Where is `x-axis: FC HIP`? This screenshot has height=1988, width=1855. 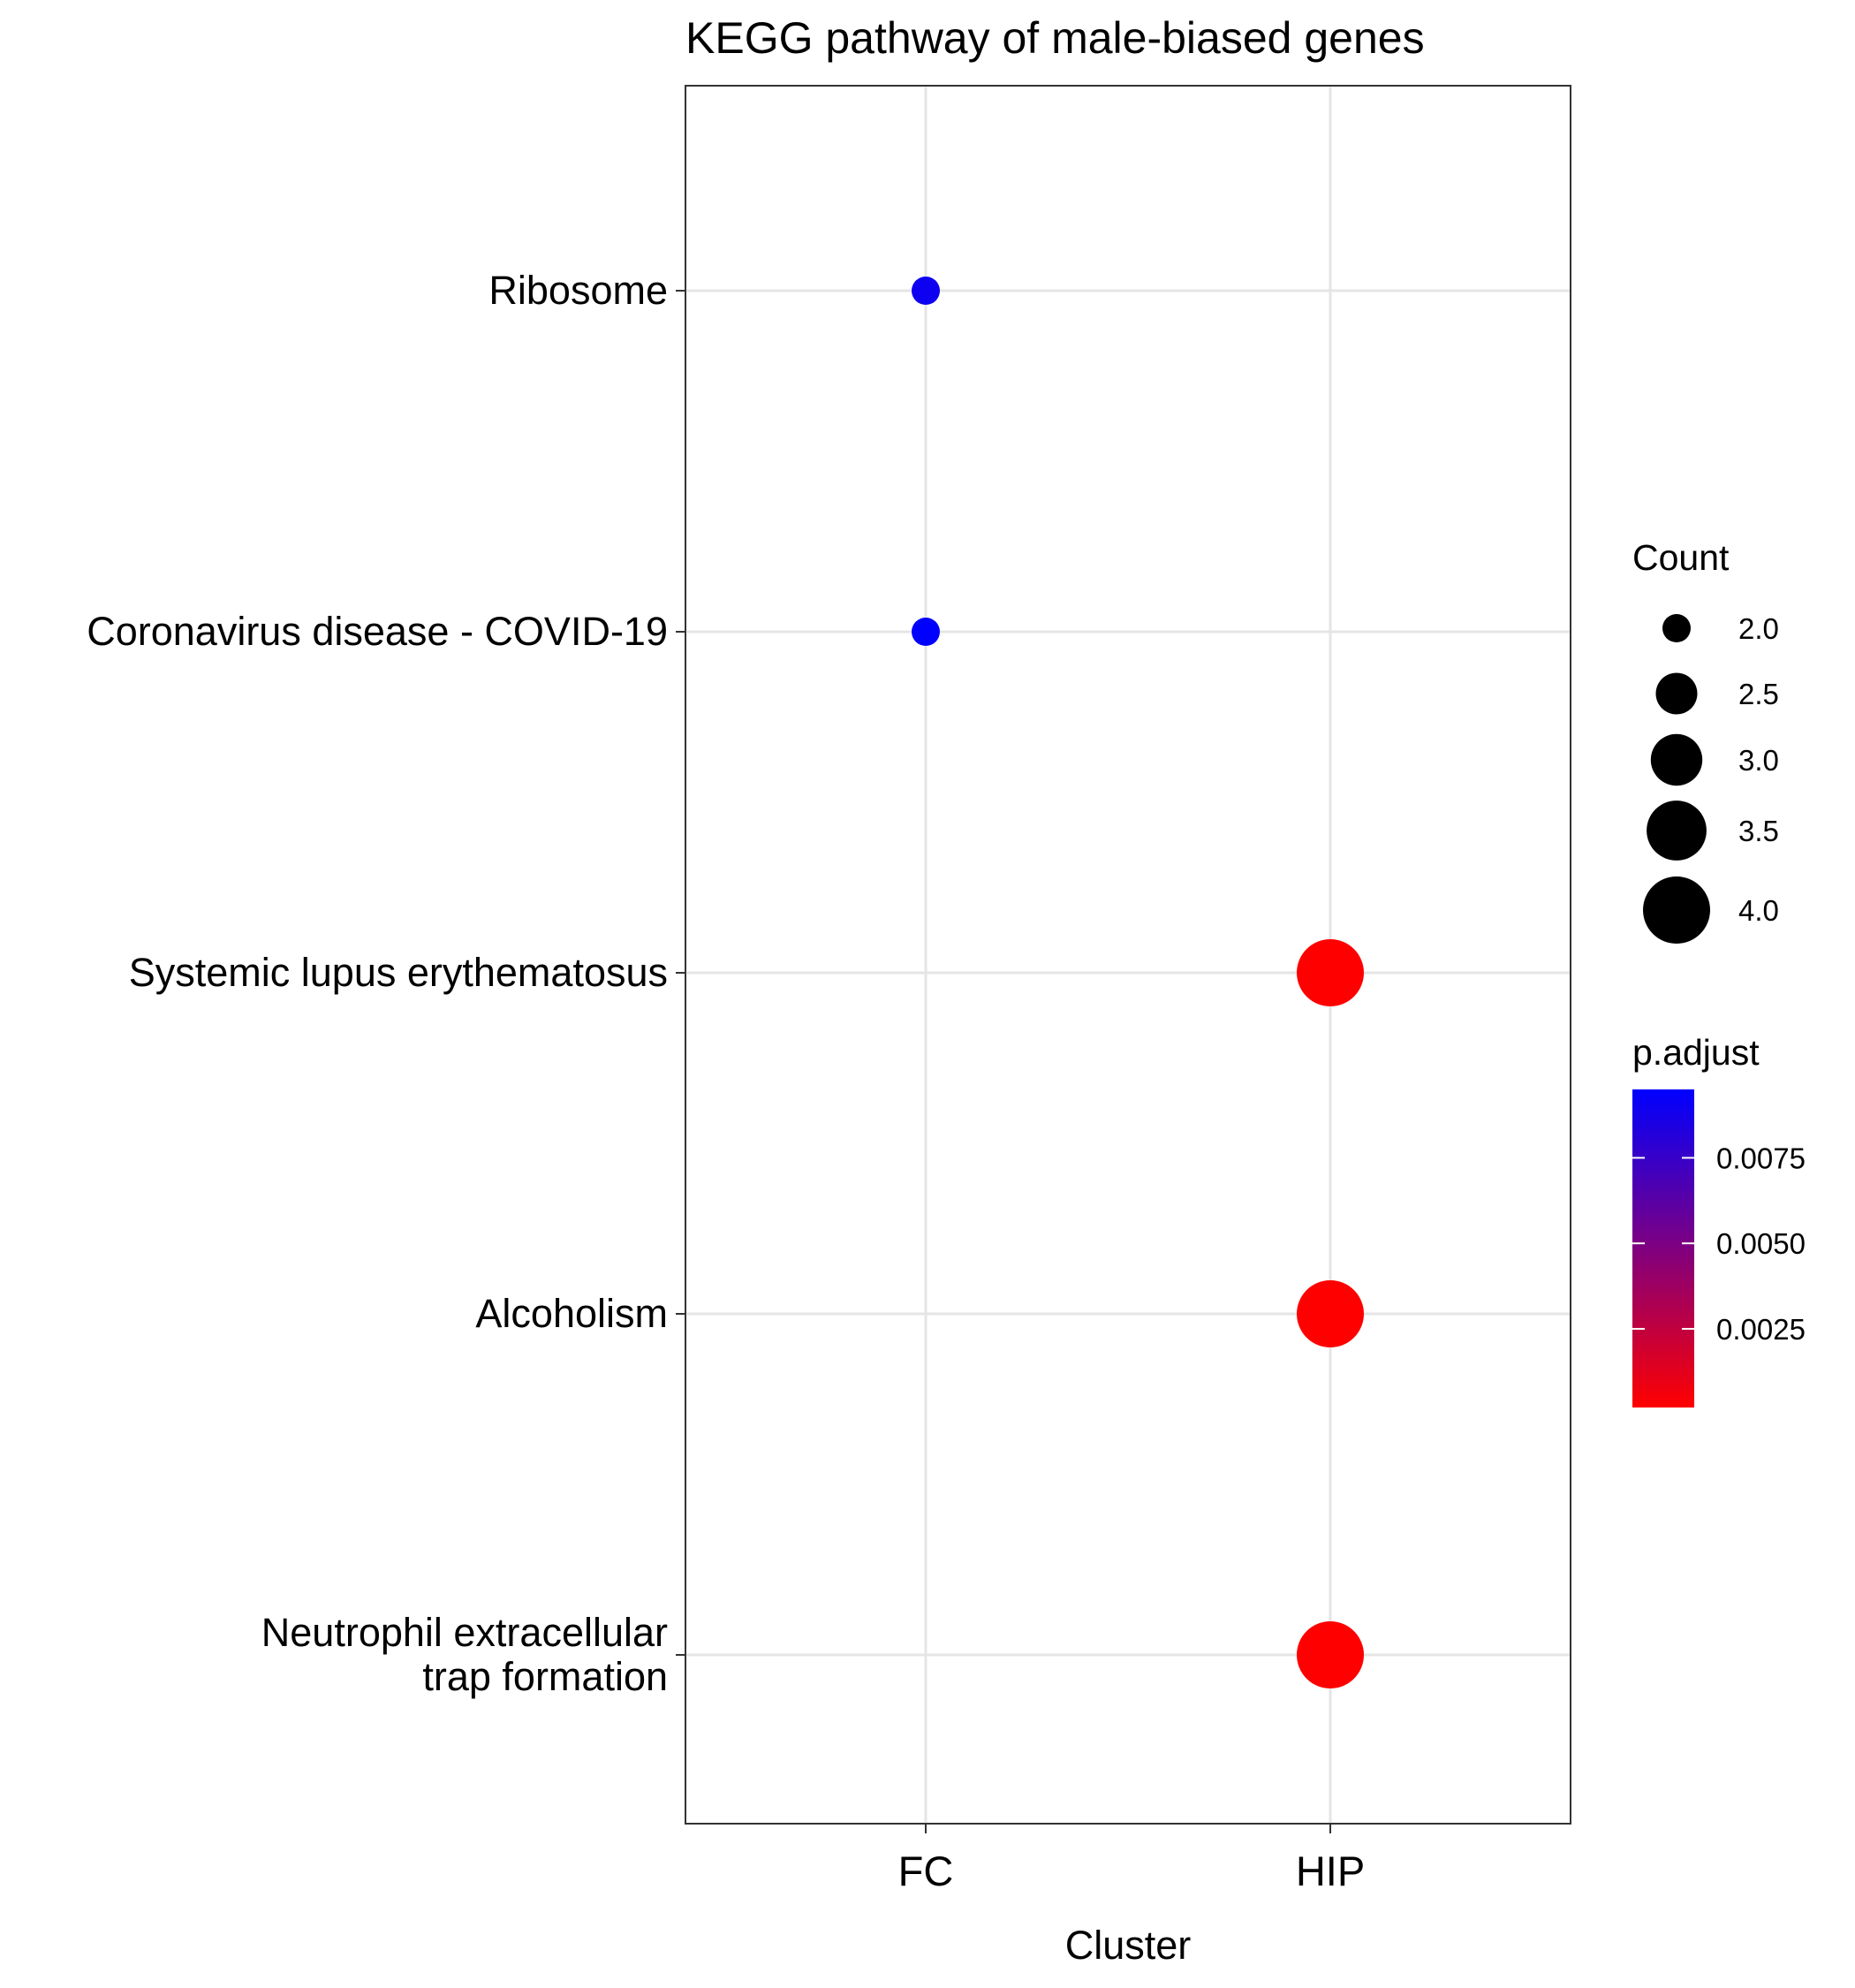
x-axis: FC HIP is located at coordinates (1131, 1859).